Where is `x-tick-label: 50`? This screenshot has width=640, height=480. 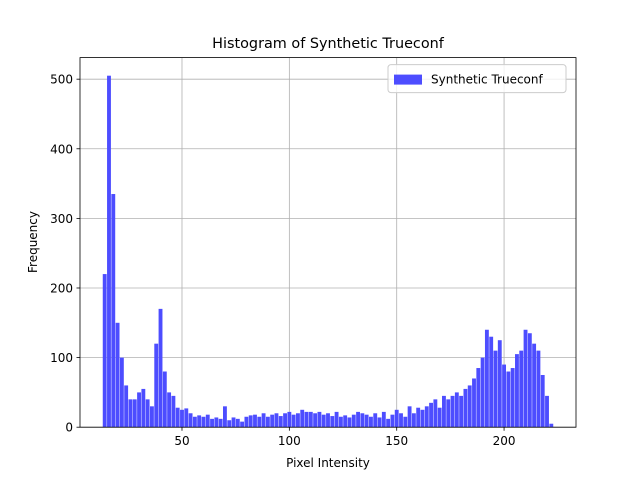 x-tick-label: 50 is located at coordinates (181, 441).